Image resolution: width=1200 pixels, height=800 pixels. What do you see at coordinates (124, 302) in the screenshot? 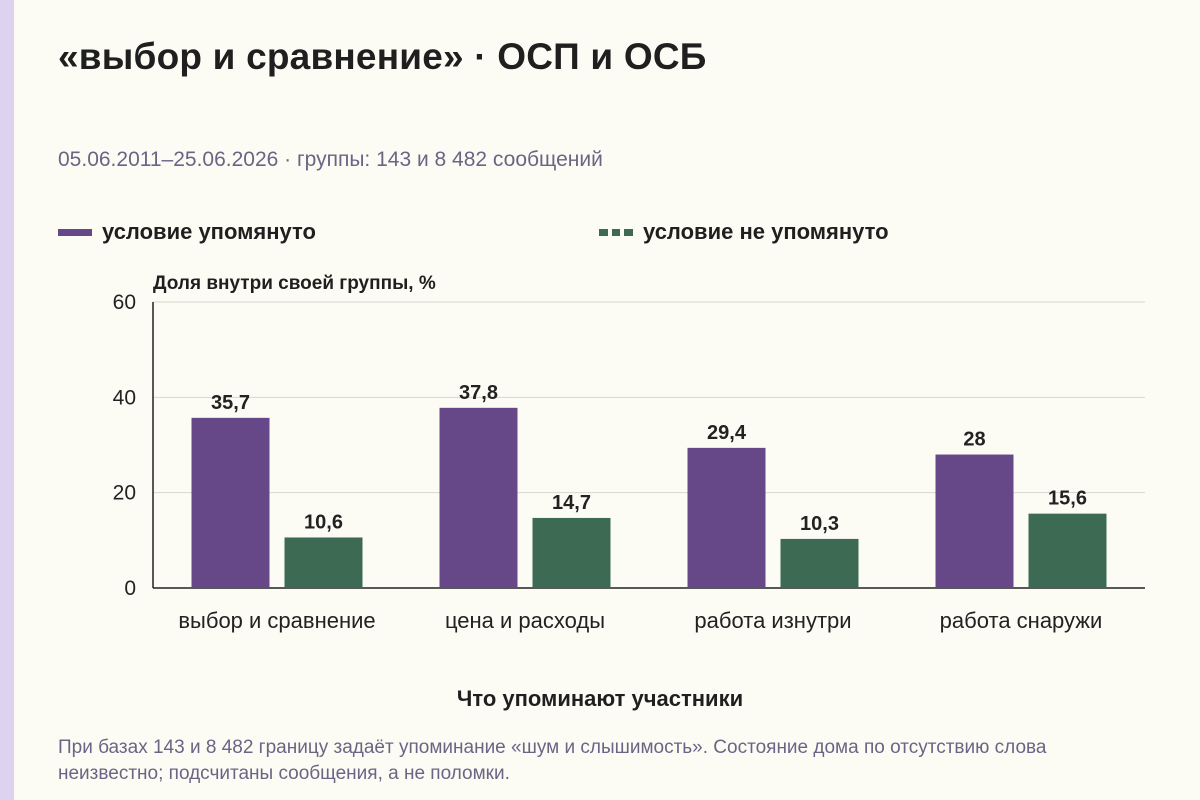
I see `y-tick-label-60: 60` at bounding box center [124, 302].